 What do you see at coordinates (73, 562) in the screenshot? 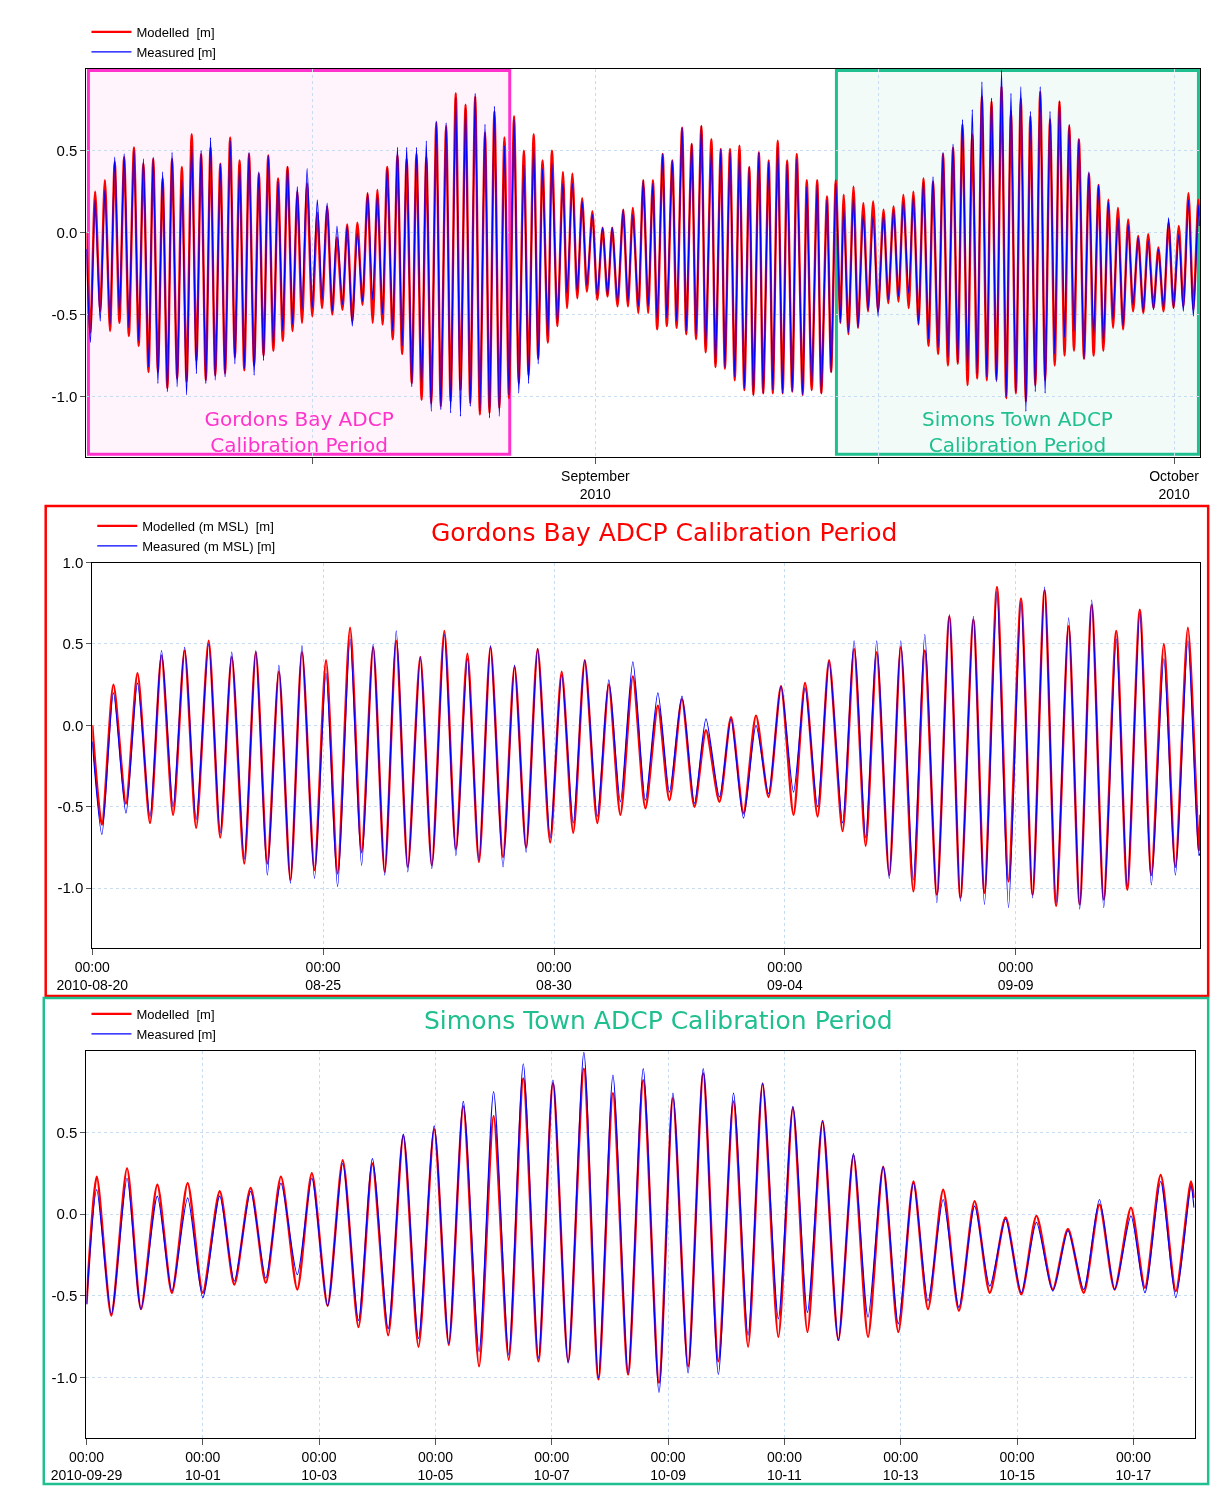
I see `y-tick-label: 1.0` at bounding box center [73, 562].